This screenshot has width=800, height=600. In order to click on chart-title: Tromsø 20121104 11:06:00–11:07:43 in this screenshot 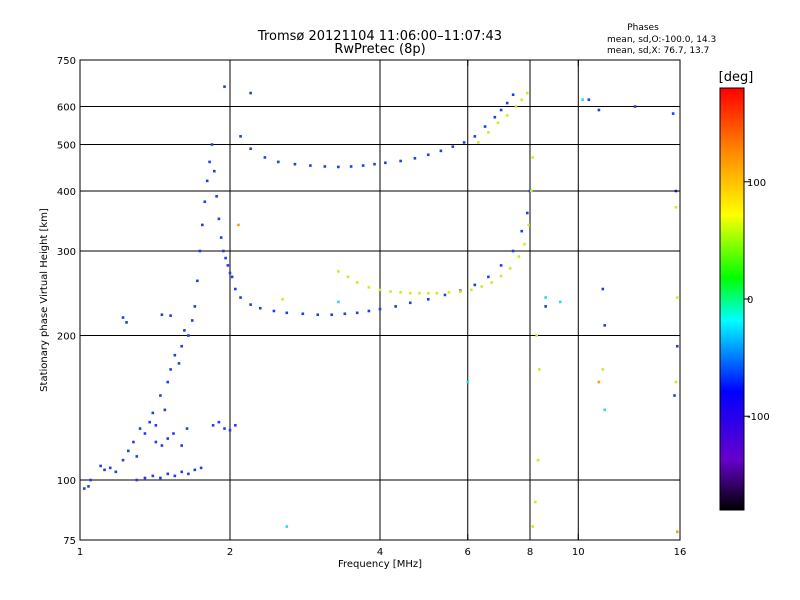, I will do `click(379, 36)`.